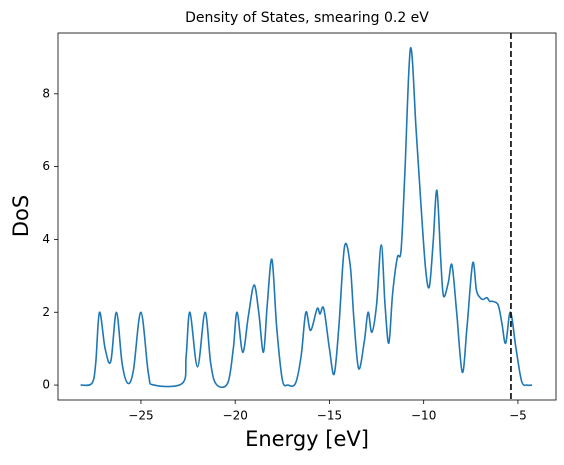  Describe the element at coordinates (46, 312) in the screenshot. I see `y-tick-label: 2` at that location.